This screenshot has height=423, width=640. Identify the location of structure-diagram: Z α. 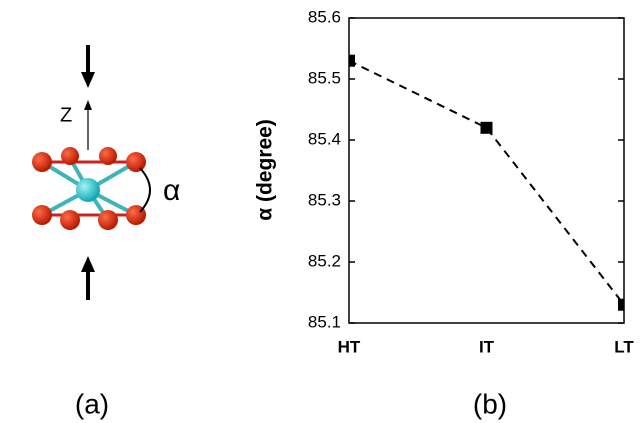
(106, 172).